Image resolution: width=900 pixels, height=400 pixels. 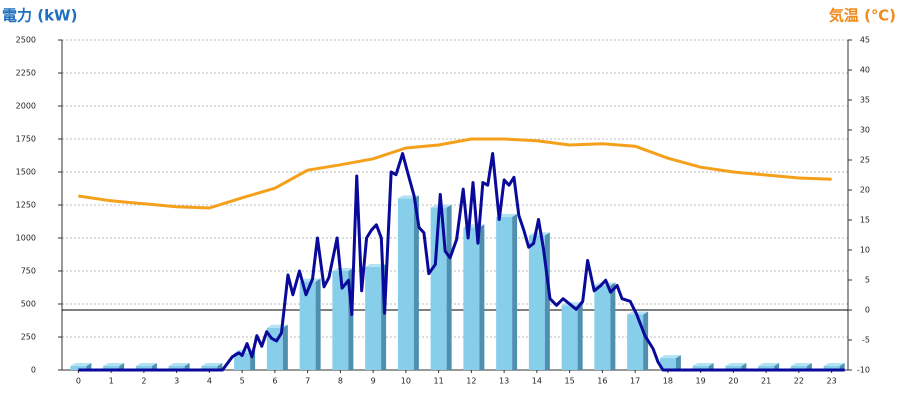 I want to click on x-tick-label: 21, so click(x=766, y=381).